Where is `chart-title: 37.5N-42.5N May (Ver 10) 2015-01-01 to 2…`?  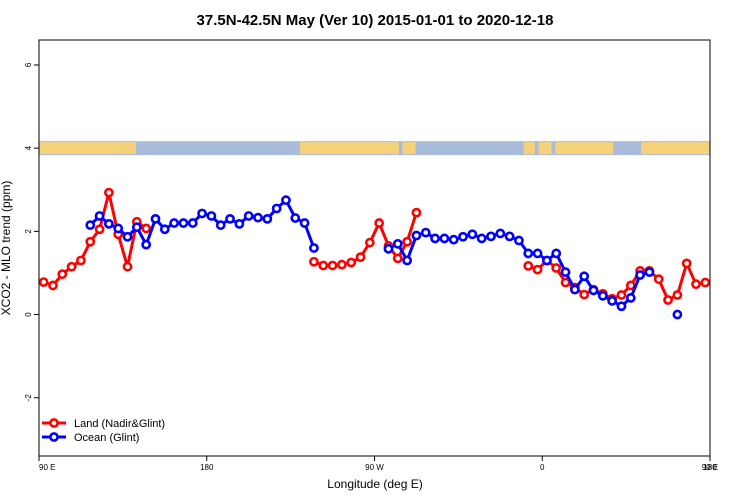 chart-title: 37.5N-42.5N May (Ver 10) 2015-01-01 to 2… is located at coordinates (375, 20).